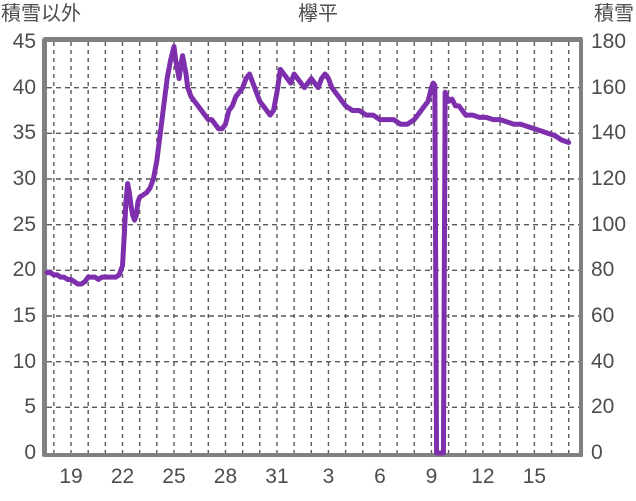  What do you see at coordinates (534, 476) in the screenshot?
I see `x-tick-label: 15` at bounding box center [534, 476].